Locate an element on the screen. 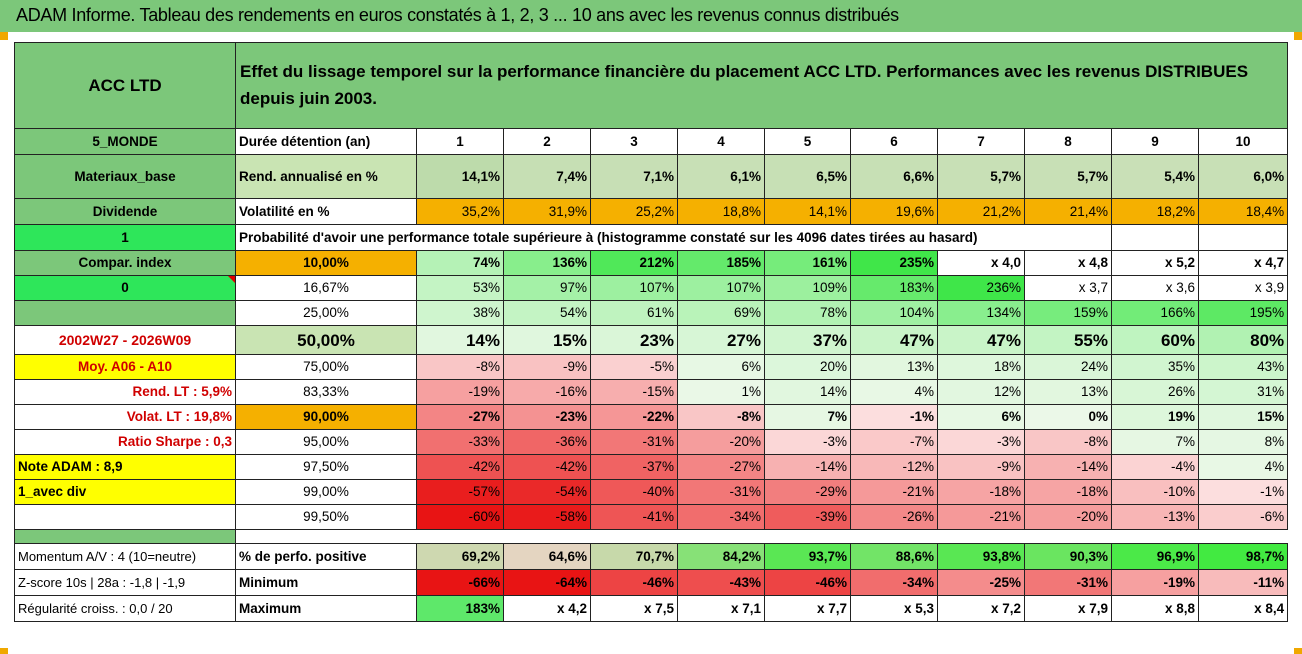 The height and width of the screenshot is (654, 1302). volatility-value: 18,4% is located at coordinates (1243, 211).